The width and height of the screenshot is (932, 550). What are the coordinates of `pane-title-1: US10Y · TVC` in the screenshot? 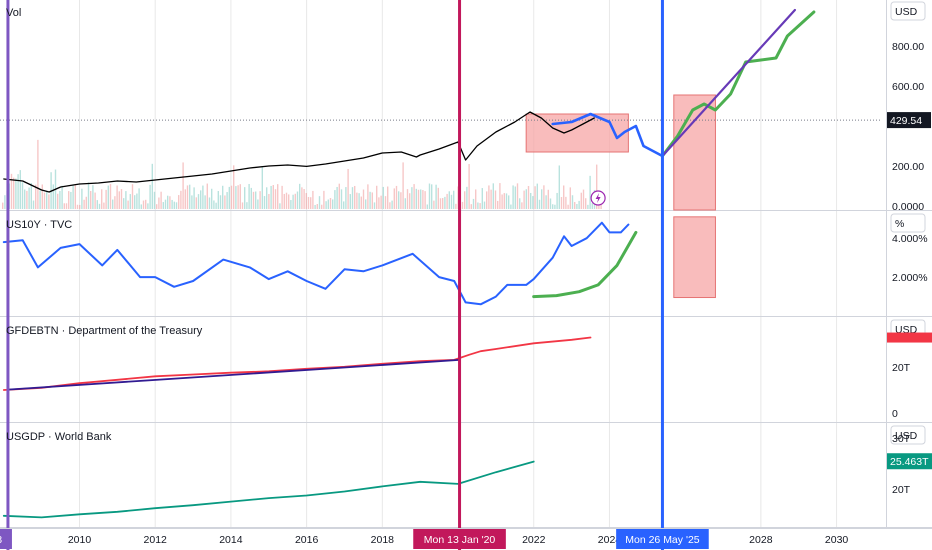 It's located at (39, 225).